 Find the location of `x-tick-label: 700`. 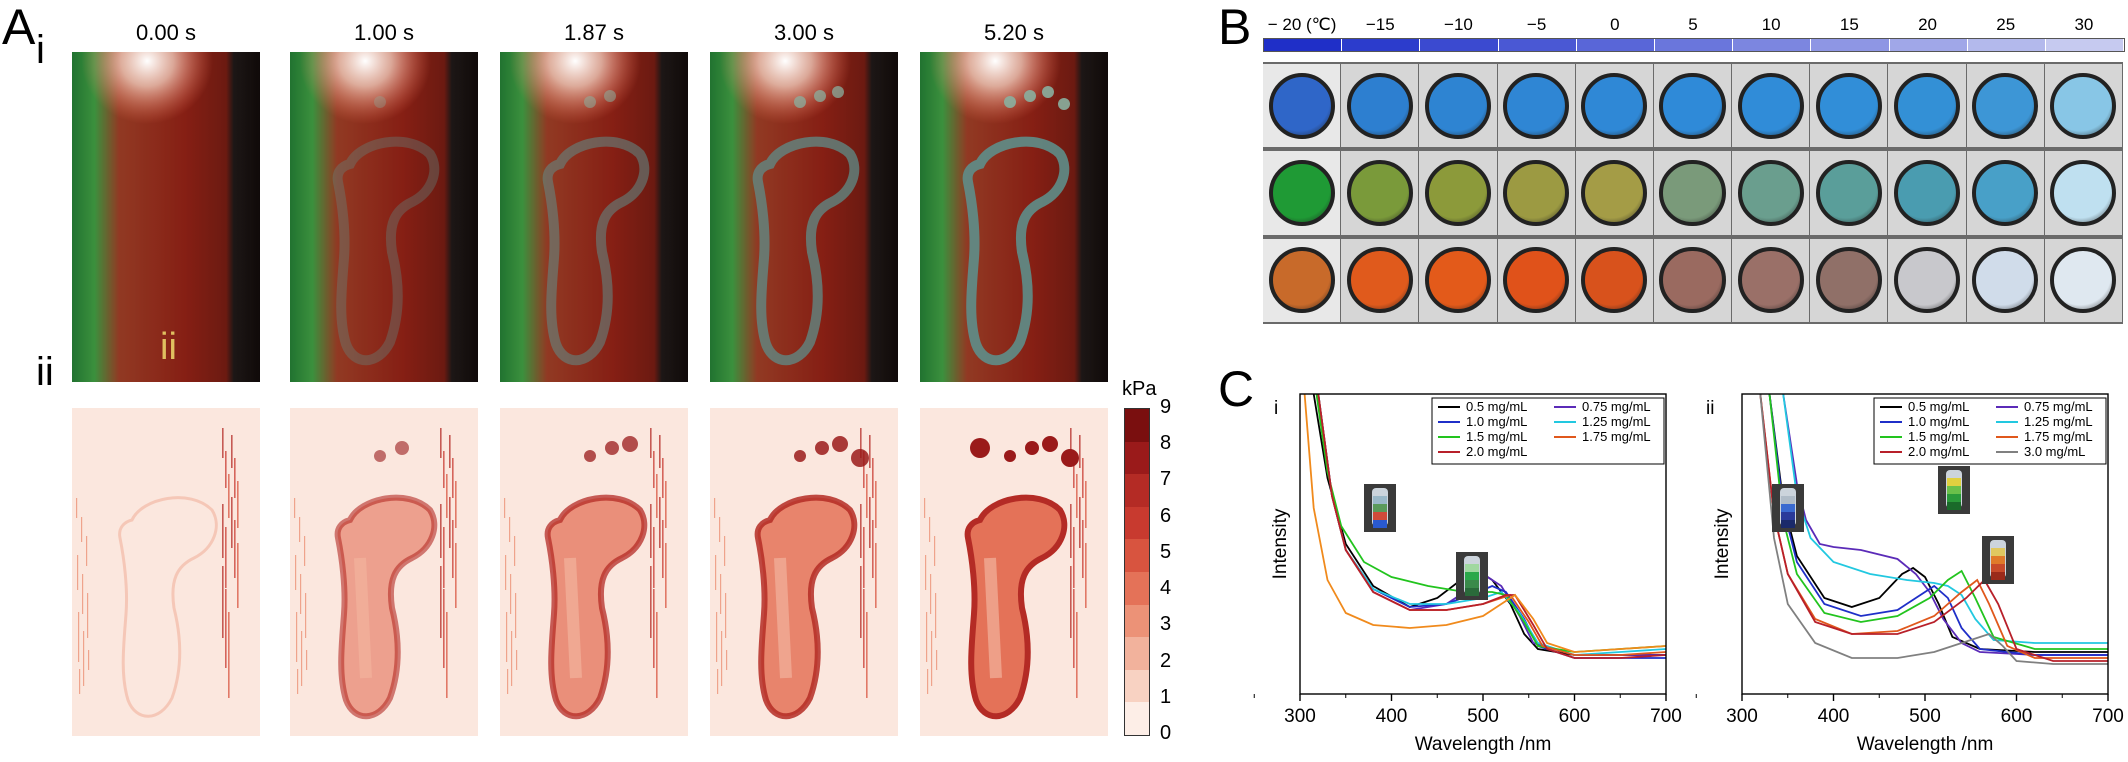

x-tick-label: 700 is located at coordinates (1666, 716).